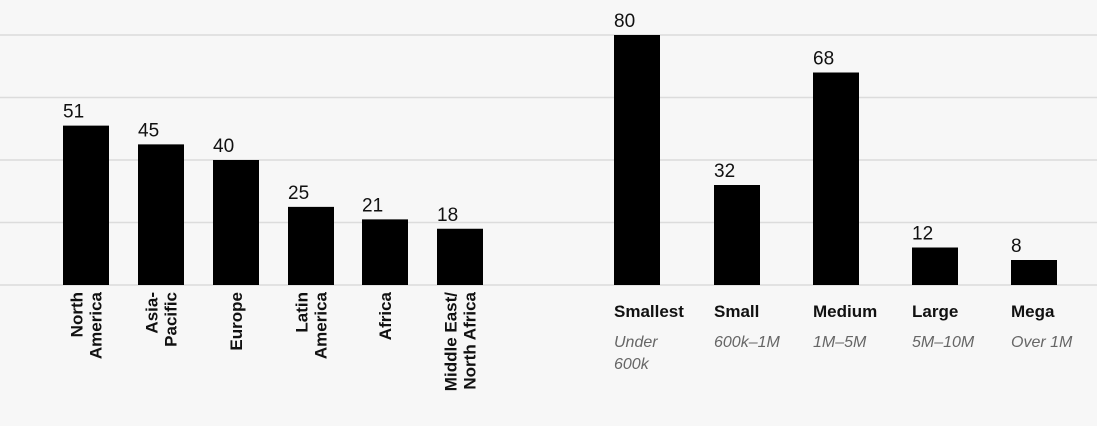  Describe the element at coordinates (470, 340) in the screenshot. I see `category-label: North Africa` at that location.